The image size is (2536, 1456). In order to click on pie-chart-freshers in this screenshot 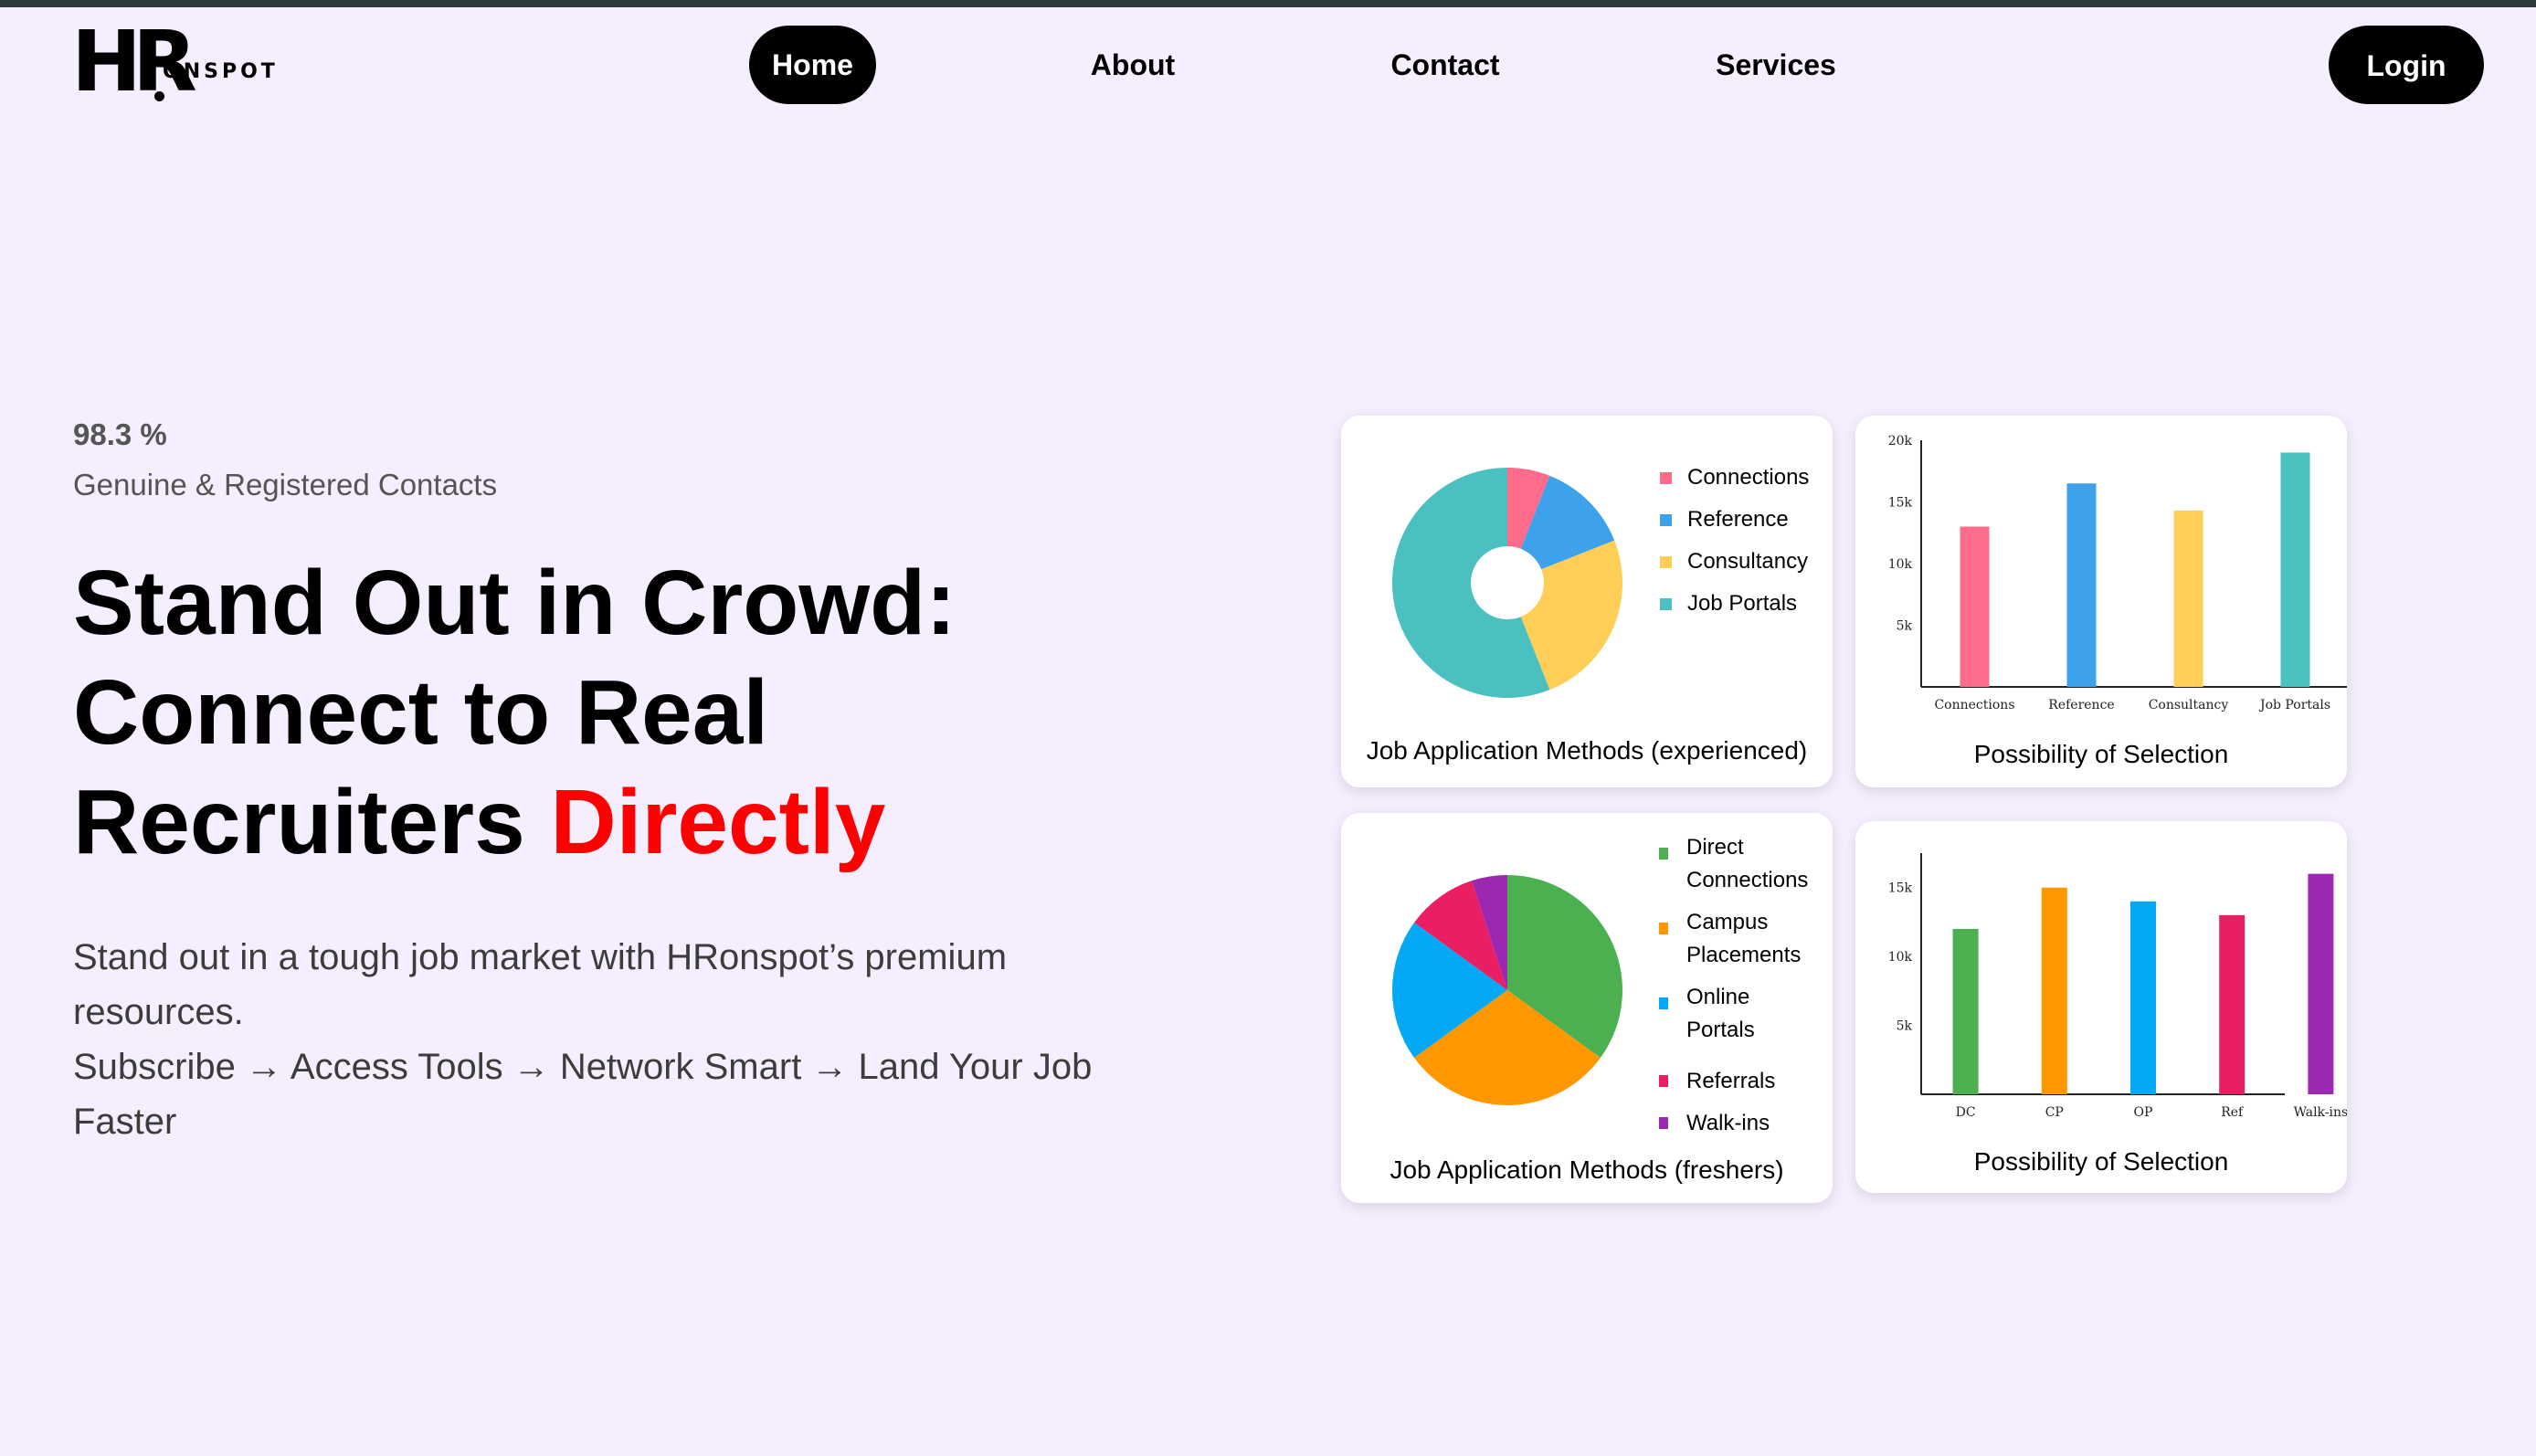, I will do `click(1507, 990)`.